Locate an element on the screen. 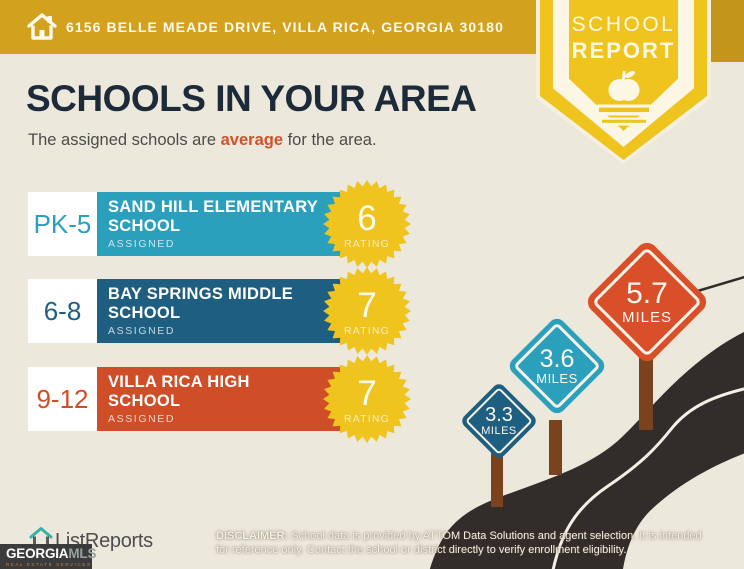 This screenshot has width=744, height=569. ribbon-title-line2: REPORT is located at coordinates (623, 50).